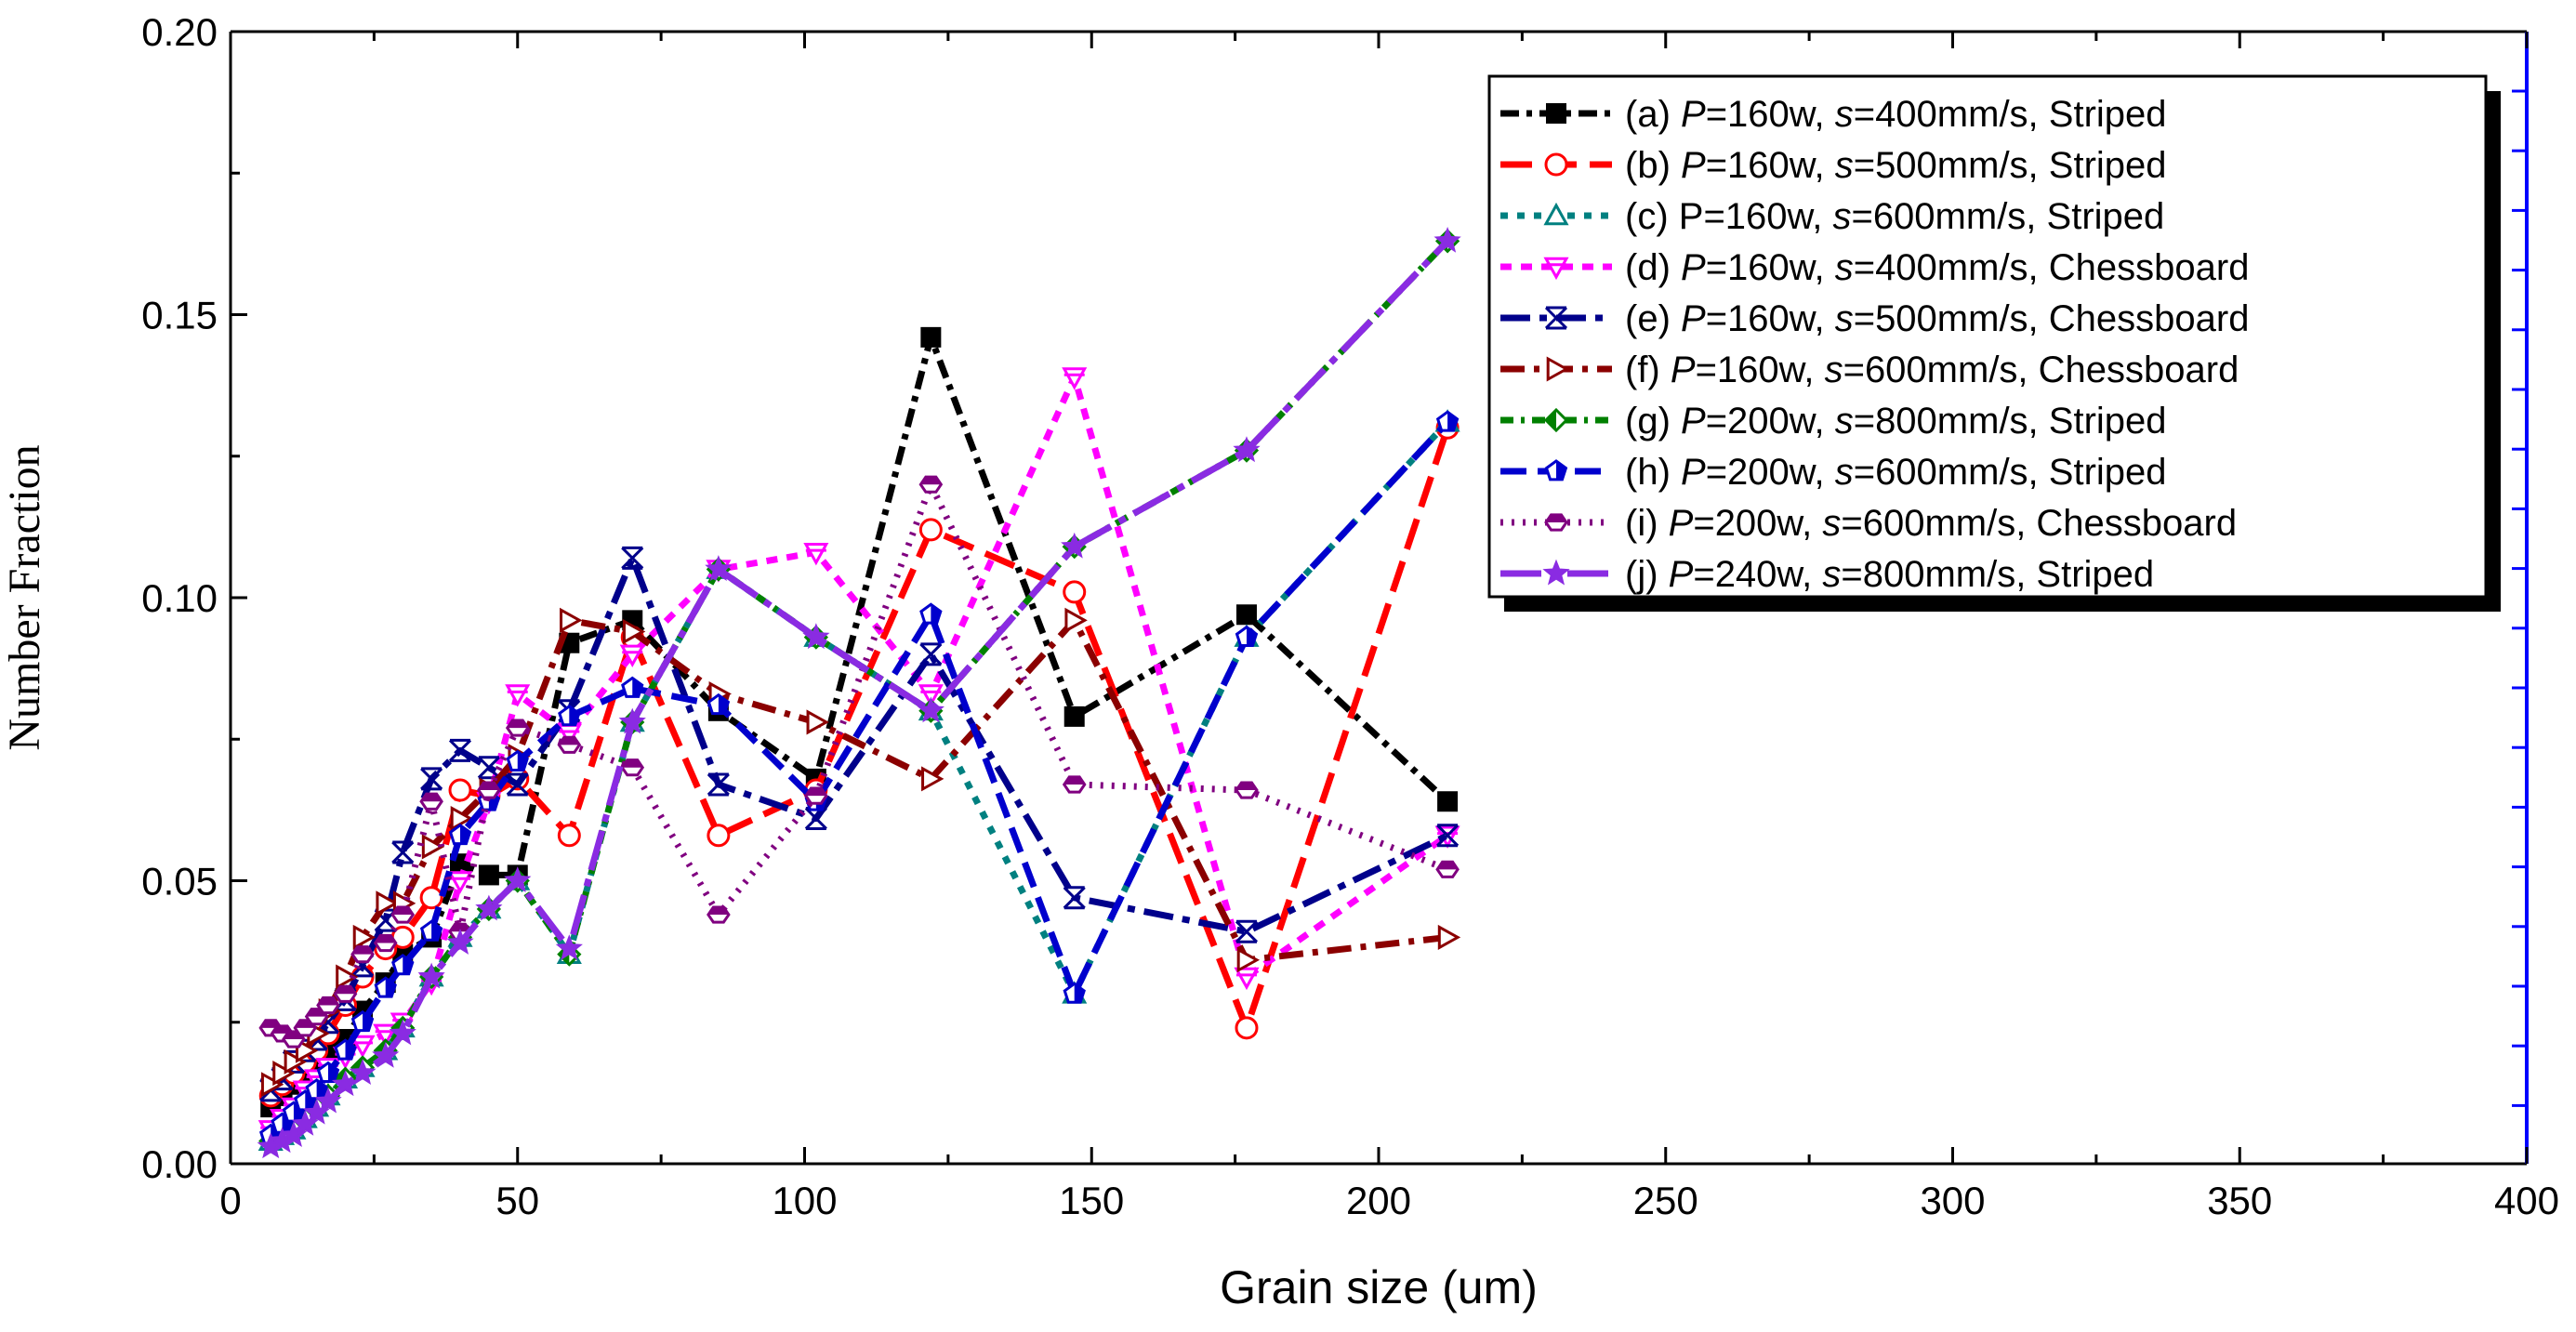 The width and height of the screenshot is (2576, 1332). I want to click on legend-label-part: =400mm/s, Striped, so click(2010, 114).